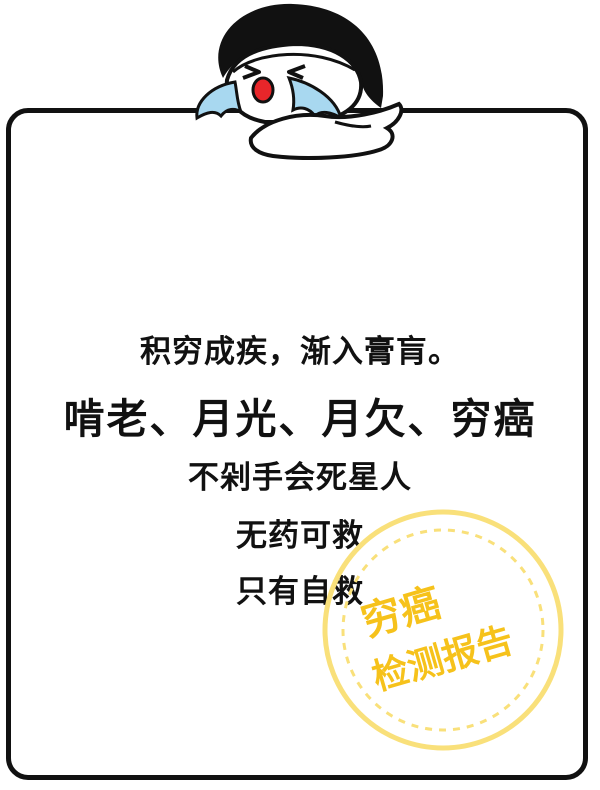  What do you see at coordinates (300, 352) in the screenshot?
I see `headline-line-1: 积穷成疾，渐入膏肓。` at bounding box center [300, 352].